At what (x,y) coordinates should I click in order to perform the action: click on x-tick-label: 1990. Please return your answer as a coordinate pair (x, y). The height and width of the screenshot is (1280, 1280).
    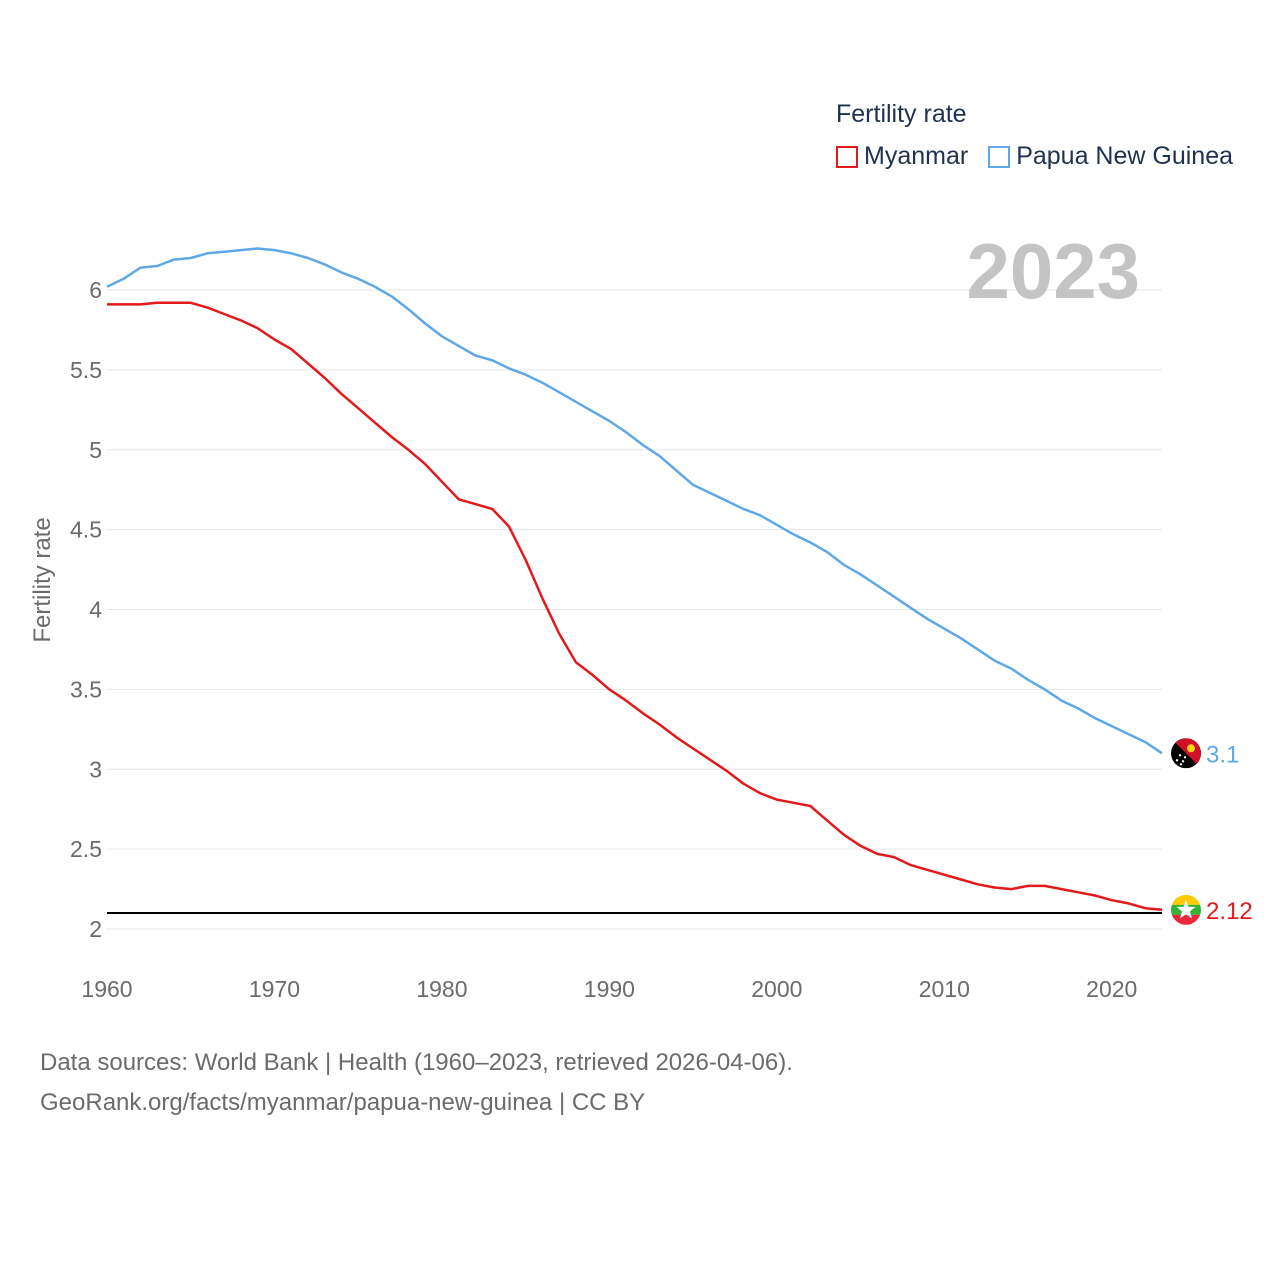
    Looking at the image, I should click on (609, 989).